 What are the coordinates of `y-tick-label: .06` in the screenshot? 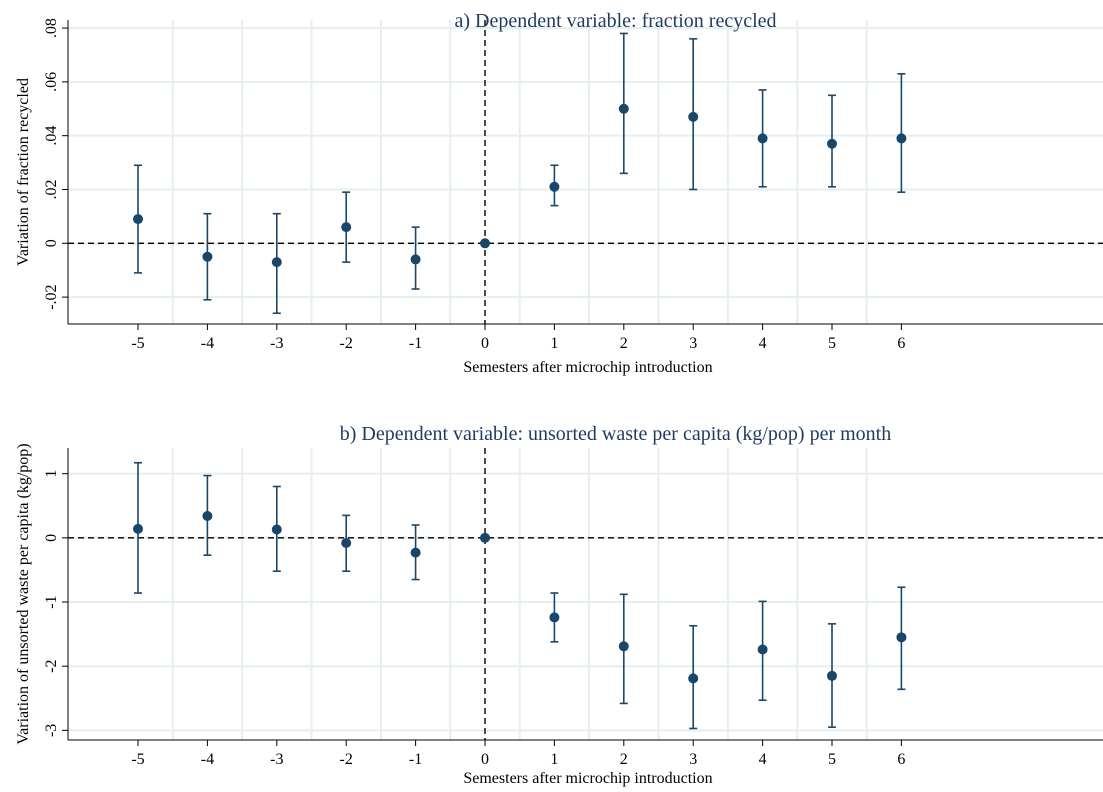 It's located at (51, 82).